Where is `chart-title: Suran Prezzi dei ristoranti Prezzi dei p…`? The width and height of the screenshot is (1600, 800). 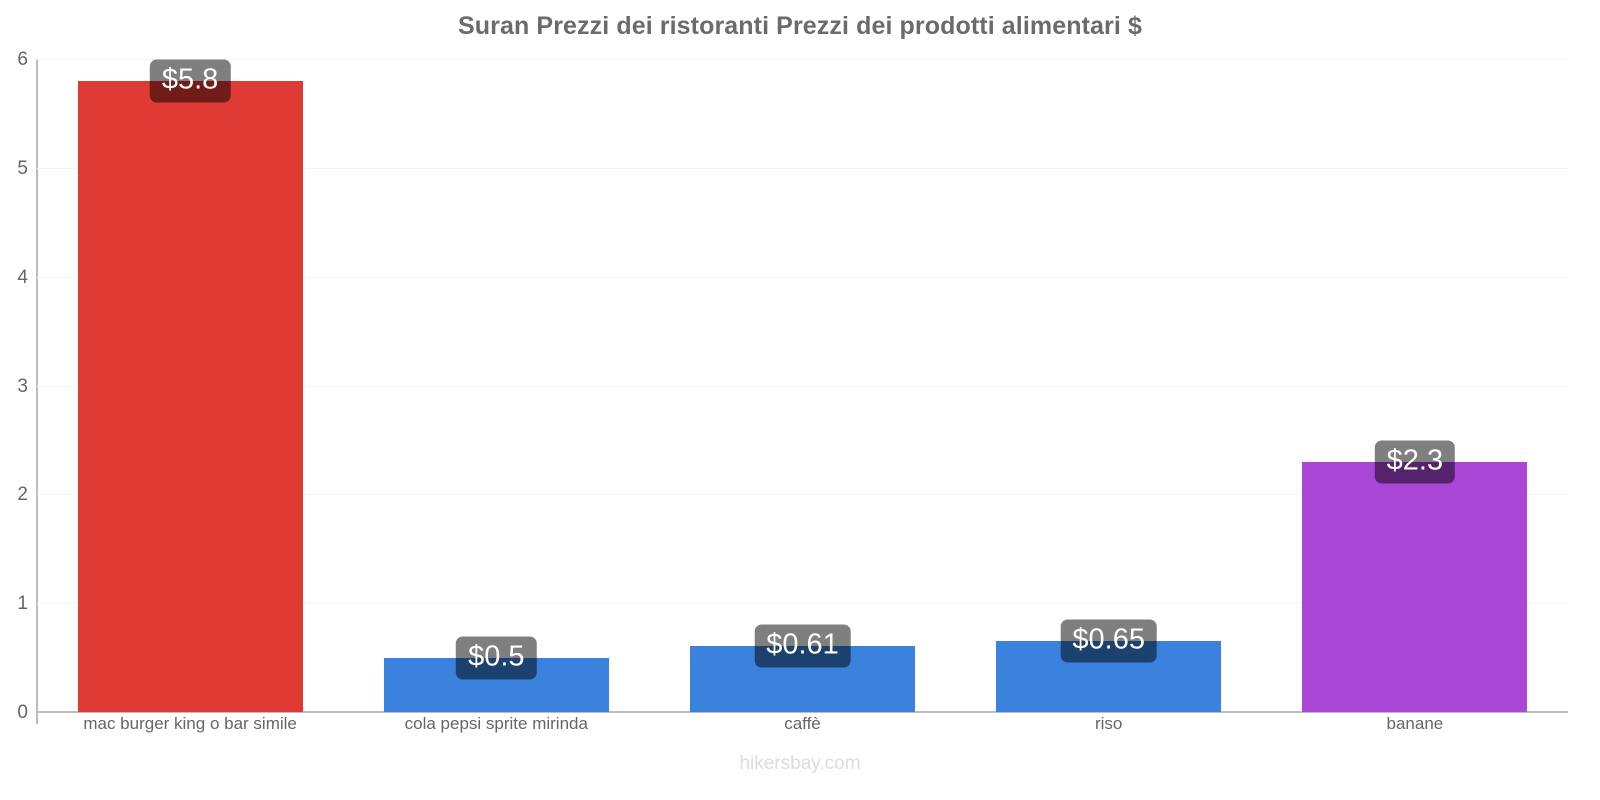 chart-title: Suran Prezzi dei ristoranti Prezzi dei p… is located at coordinates (800, 26).